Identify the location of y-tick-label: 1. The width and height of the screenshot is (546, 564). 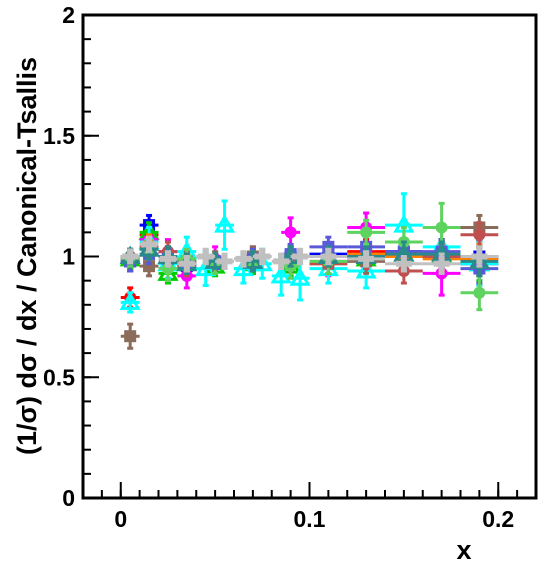
(68, 257).